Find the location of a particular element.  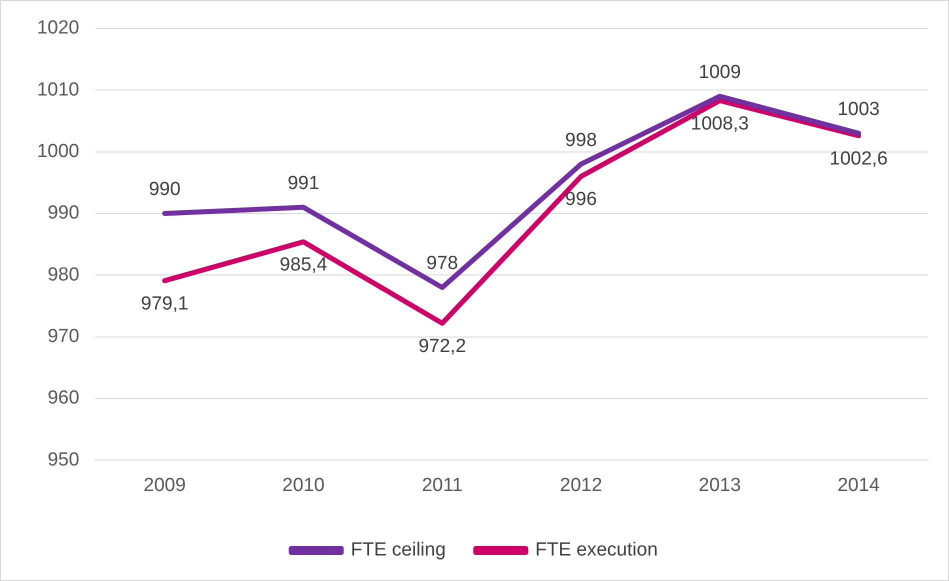

x-tick-label: 2010 is located at coordinates (303, 485).